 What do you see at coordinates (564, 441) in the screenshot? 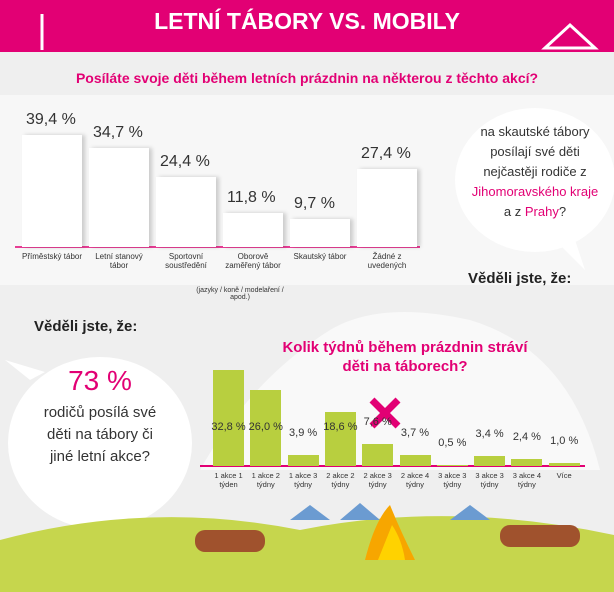
I see `value-label: 1,0 %` at bounding box center [564, 441].